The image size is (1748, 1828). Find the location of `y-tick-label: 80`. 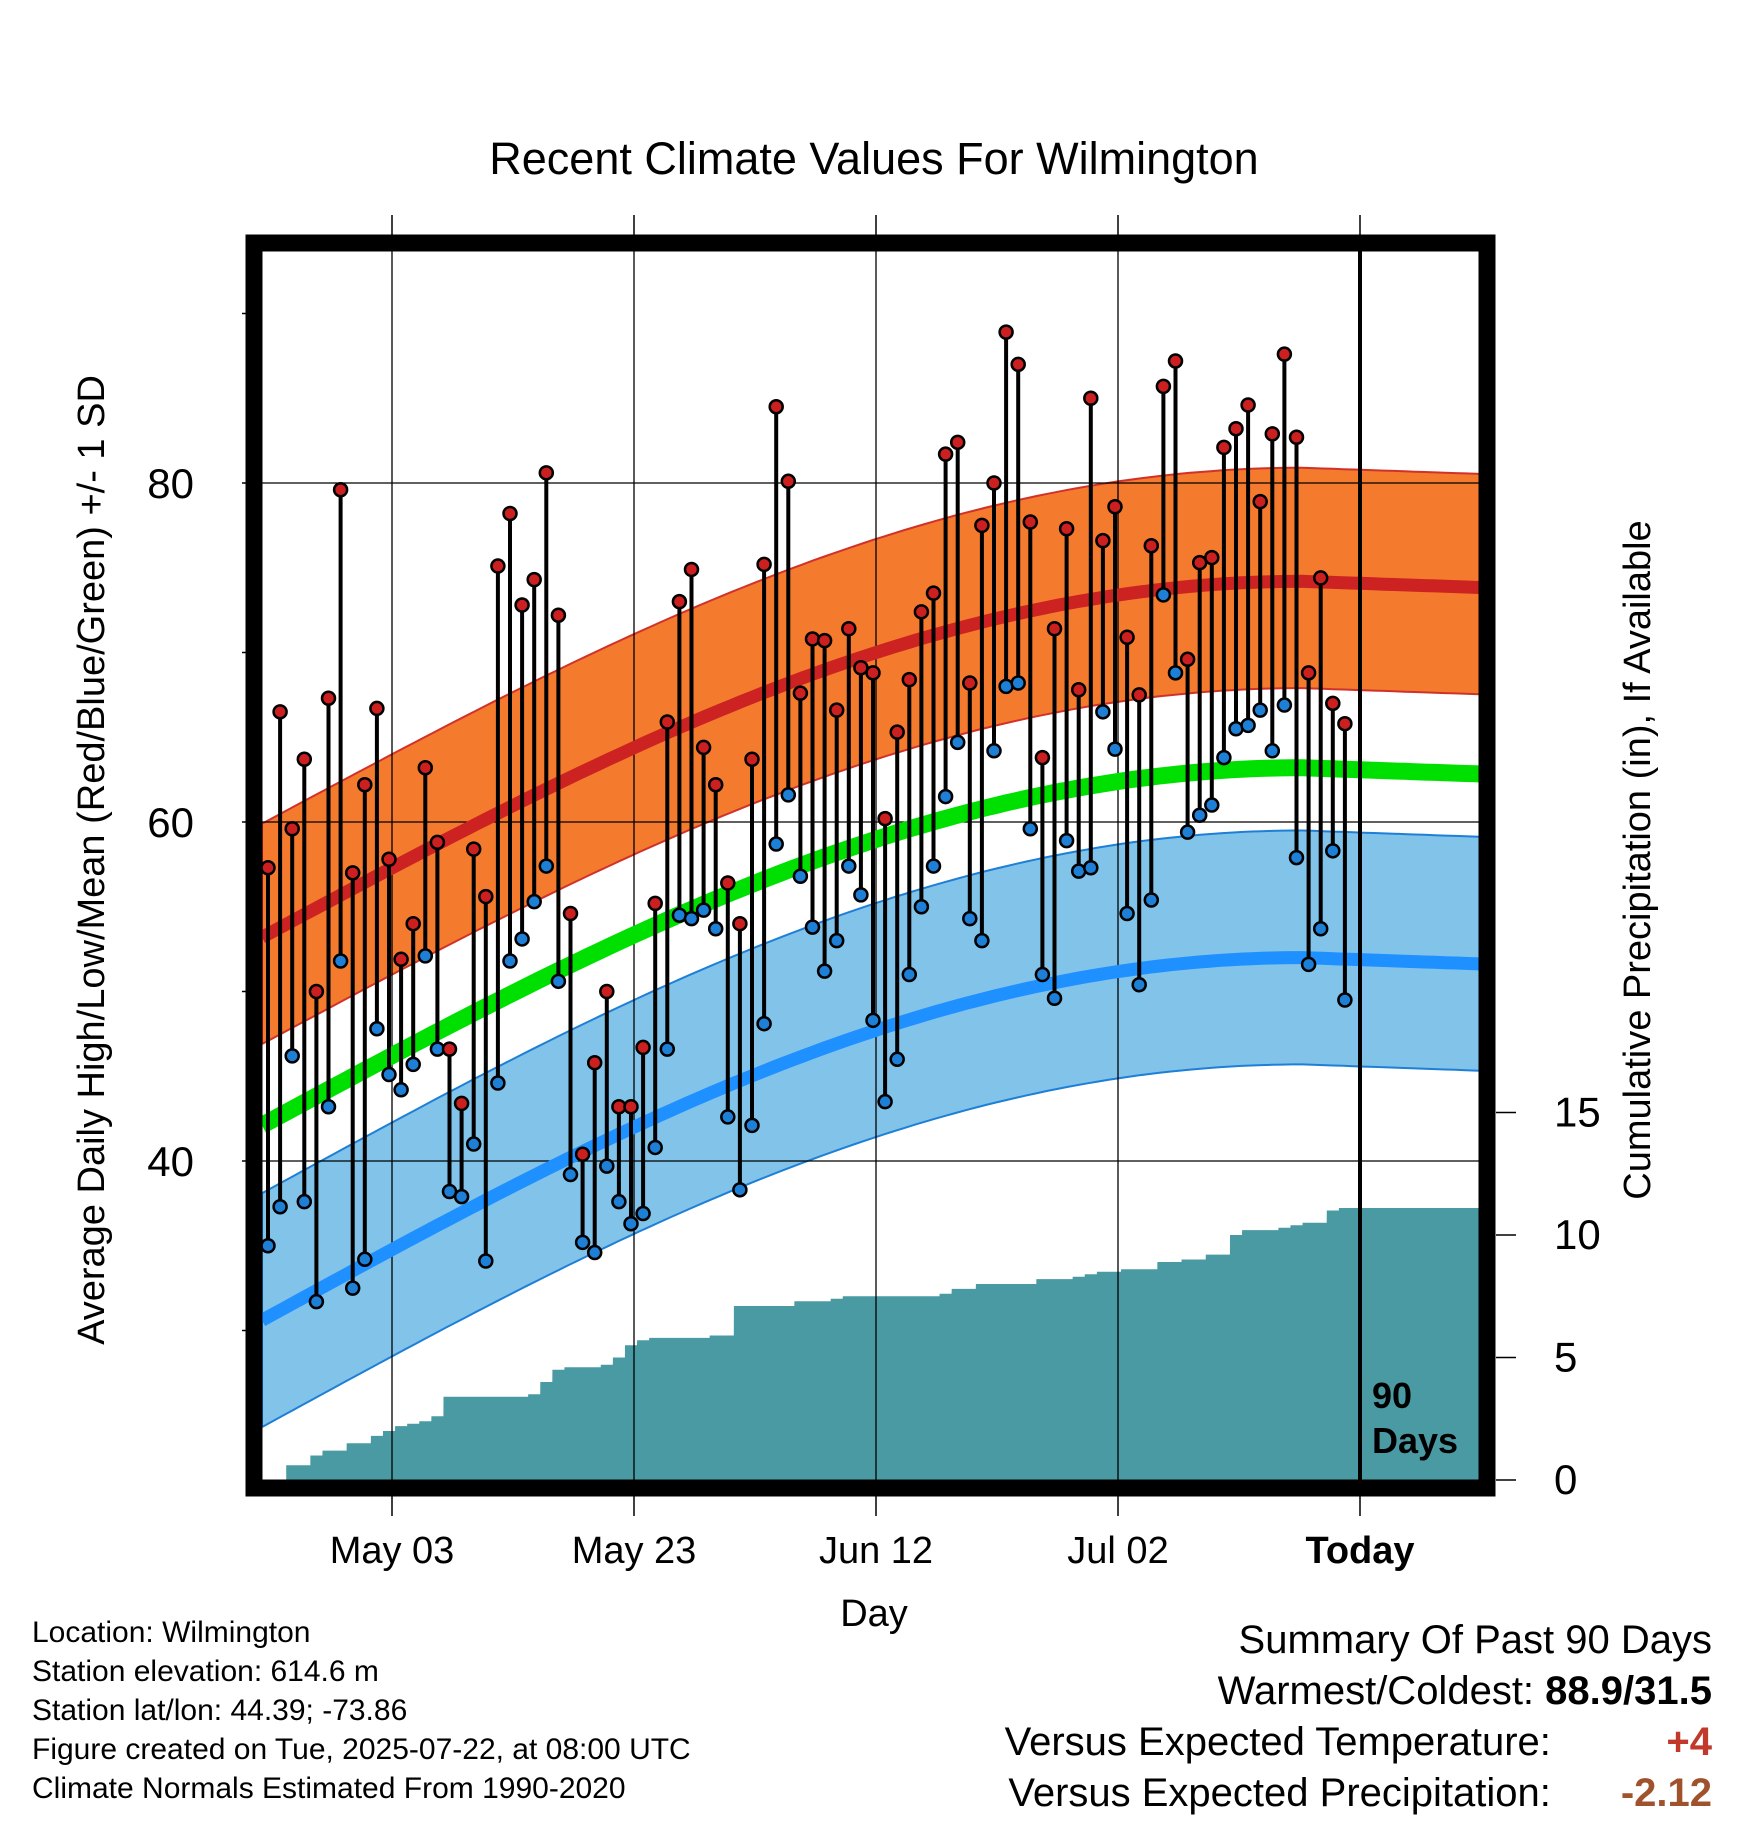

y-tick-label: 80 is located at coordinates (170, 483).